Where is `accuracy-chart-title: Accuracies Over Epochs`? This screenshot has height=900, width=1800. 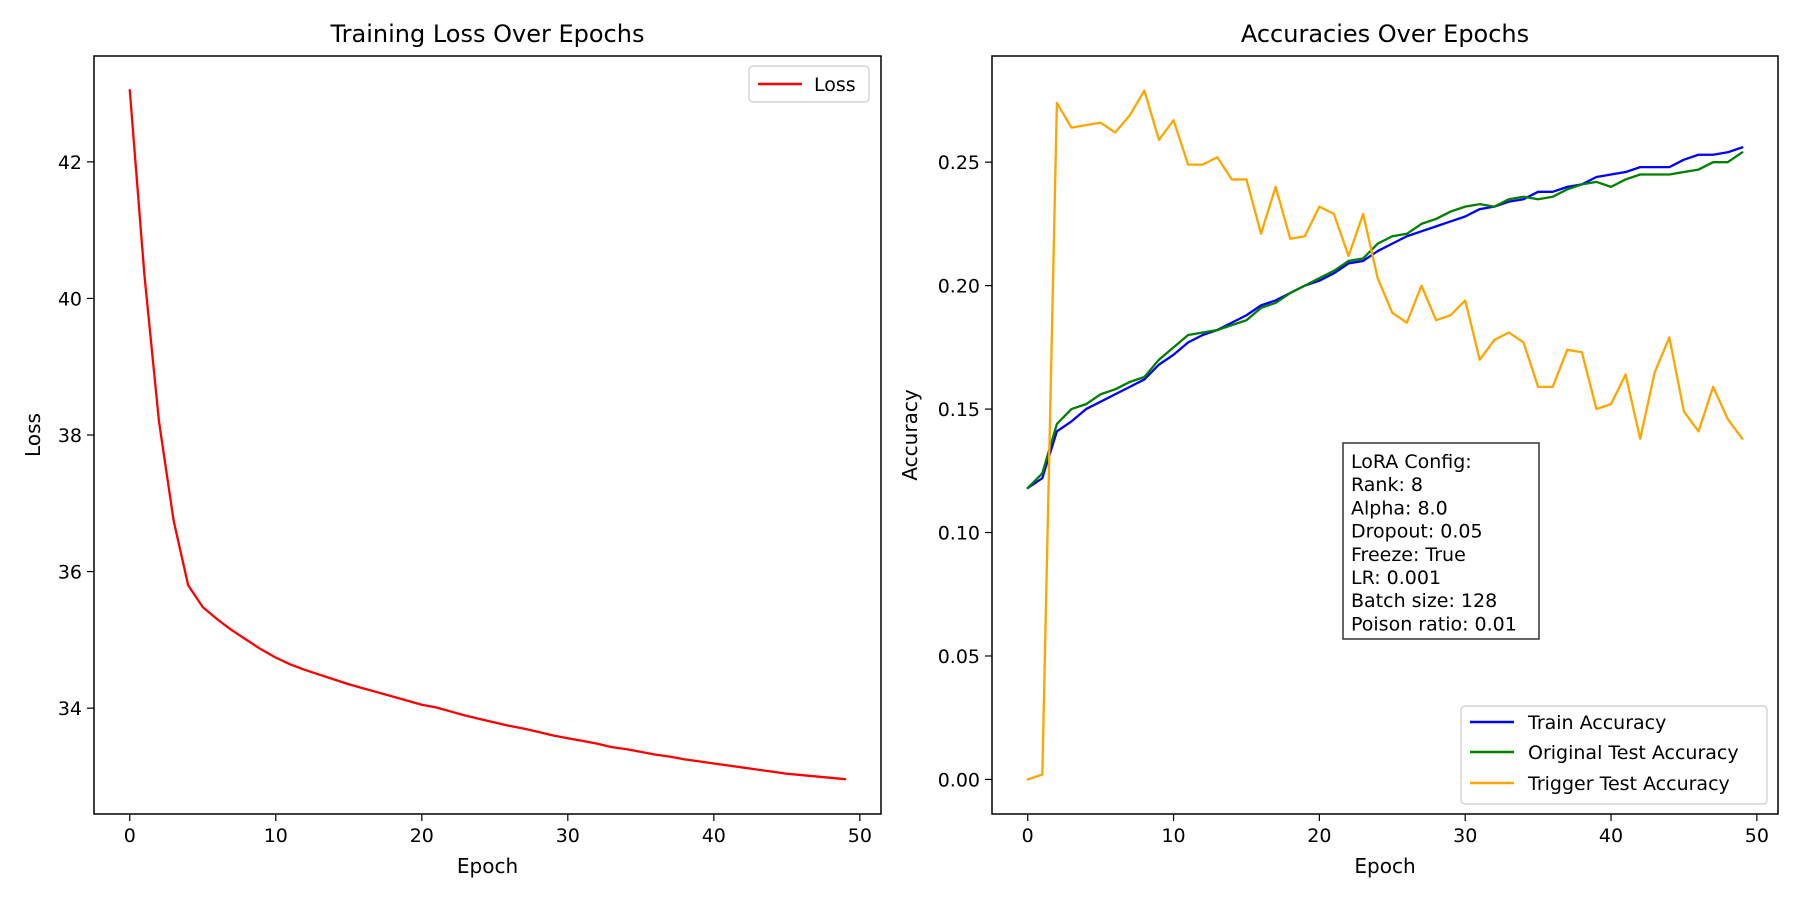 accuracy-chart-title: Accuracies Over Epochs is located at coordinates (1385, 34).